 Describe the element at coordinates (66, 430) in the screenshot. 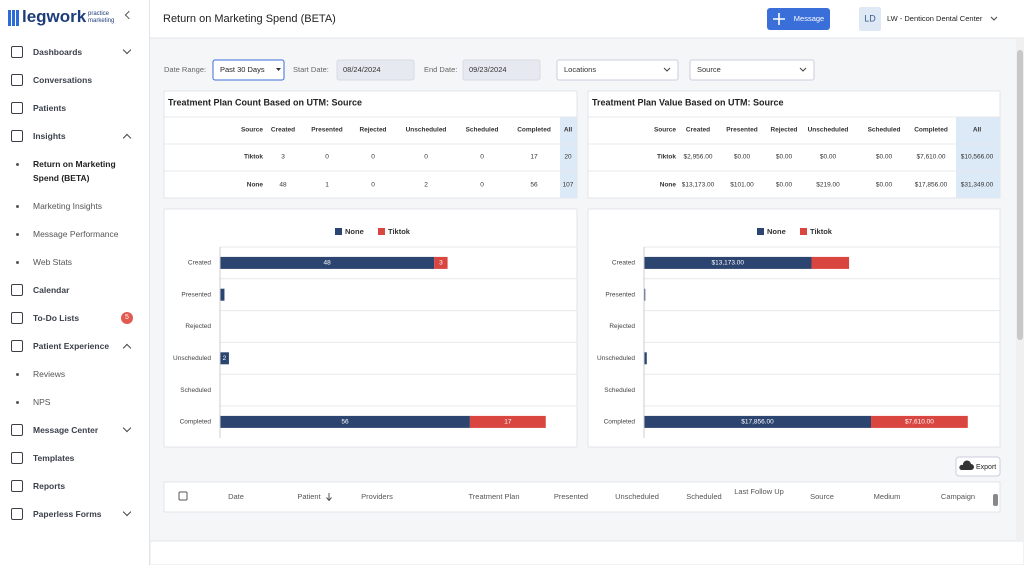

I see `nav-item: Message Center` at that location.